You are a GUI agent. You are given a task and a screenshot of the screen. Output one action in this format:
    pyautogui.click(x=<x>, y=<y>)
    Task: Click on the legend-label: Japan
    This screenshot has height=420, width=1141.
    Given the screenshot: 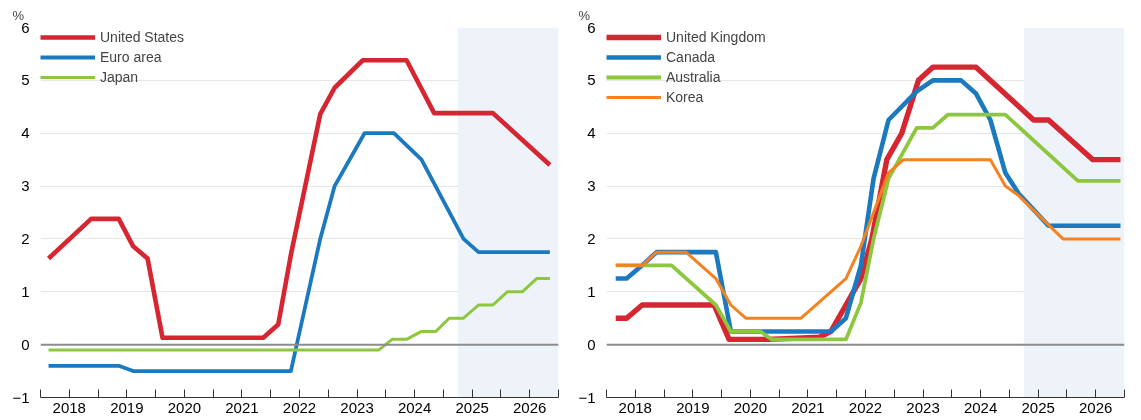 What is the action you would take?
    pyautogui.click(x=119, y=77)
    